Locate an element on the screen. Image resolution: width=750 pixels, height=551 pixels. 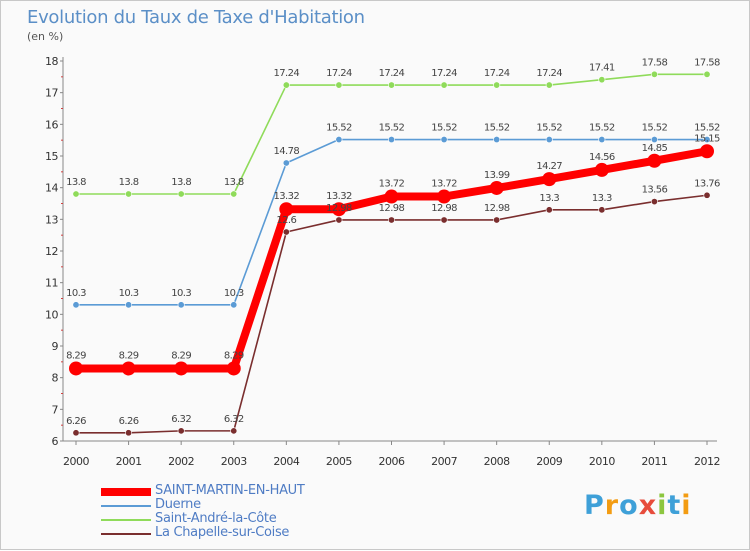
y-tick-label: 14 is located at coordinates (51, 188).